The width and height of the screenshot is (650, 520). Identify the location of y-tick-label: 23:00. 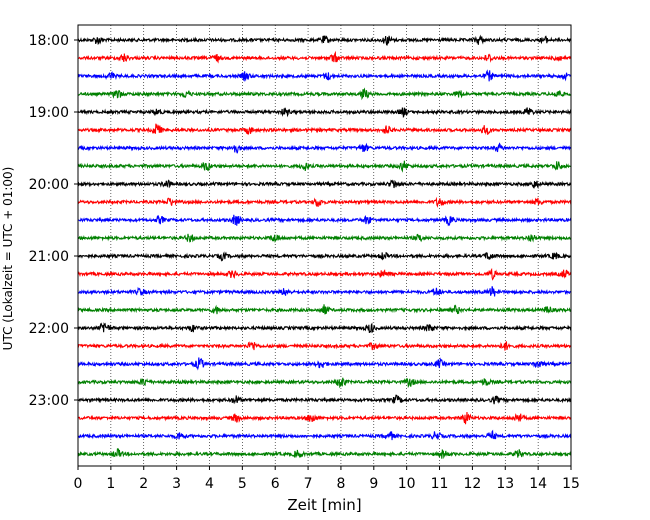
(49, 401).